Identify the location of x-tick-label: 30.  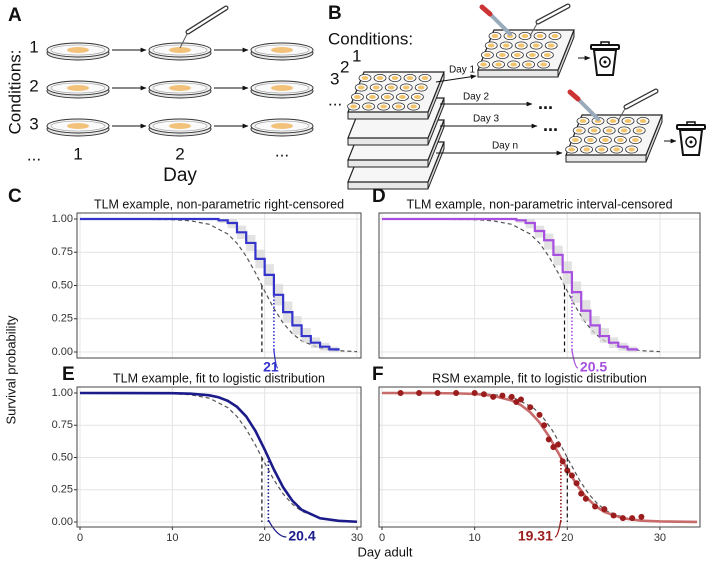
(660, 538).